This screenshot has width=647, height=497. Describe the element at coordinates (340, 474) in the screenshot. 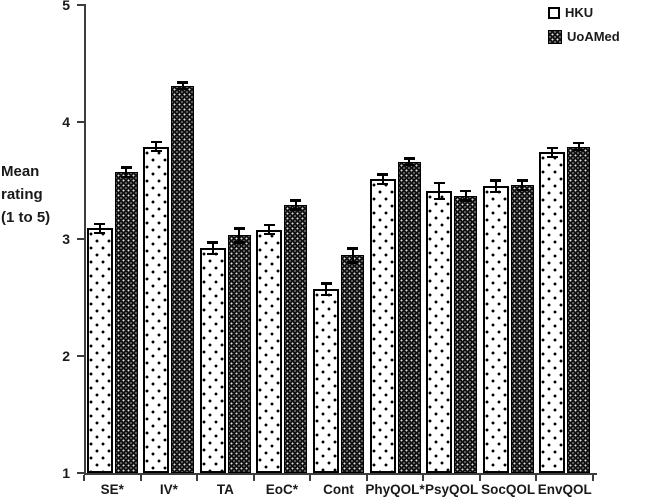

I see `x-axis-line` at that location.